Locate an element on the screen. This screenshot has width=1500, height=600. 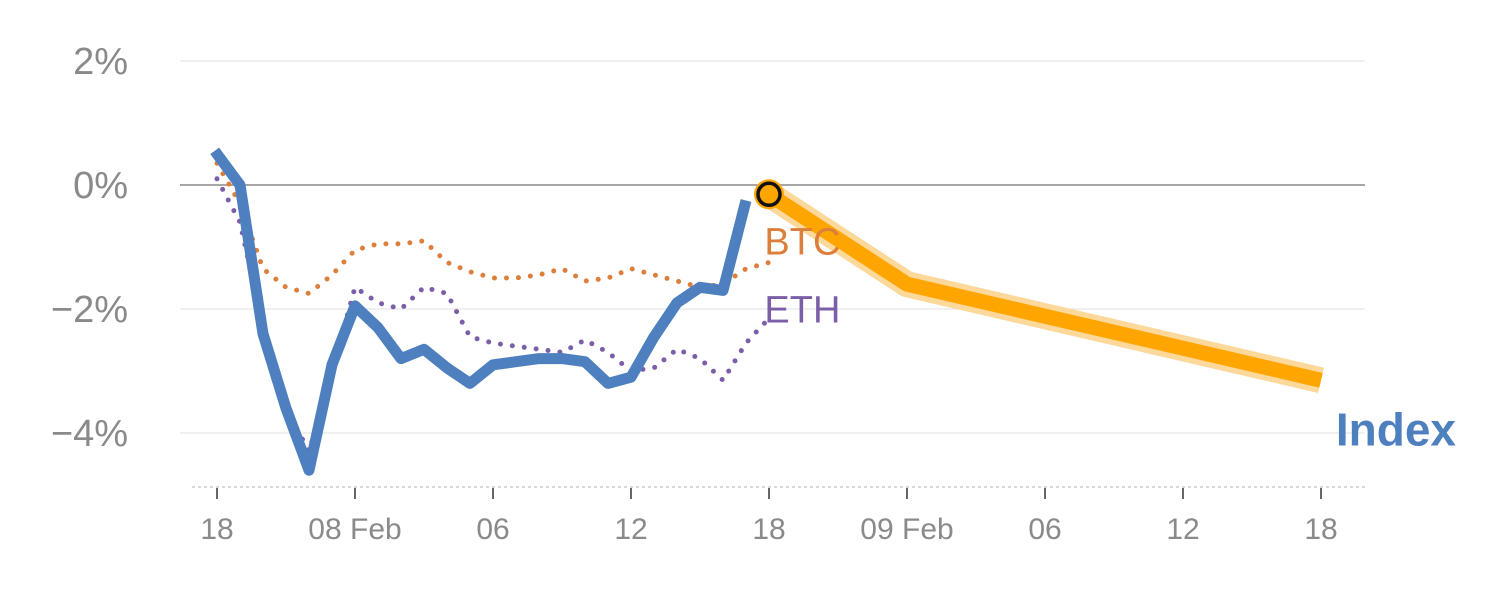
y-tick-label: −2% is located at coordinates (89, 310).